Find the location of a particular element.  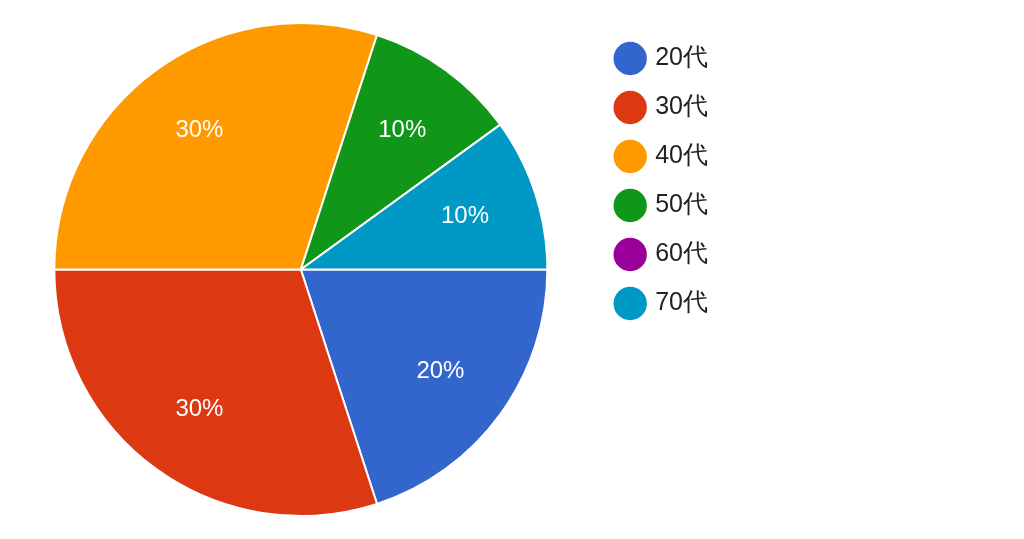

legend-label: 20代 is located at coordinates (681, 56).